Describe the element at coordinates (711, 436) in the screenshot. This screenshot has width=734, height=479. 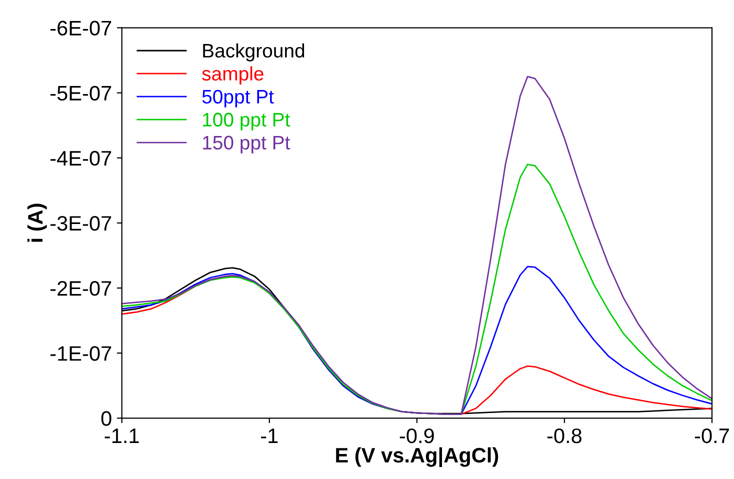
I see `x-tick-label: -0.7` at that location.